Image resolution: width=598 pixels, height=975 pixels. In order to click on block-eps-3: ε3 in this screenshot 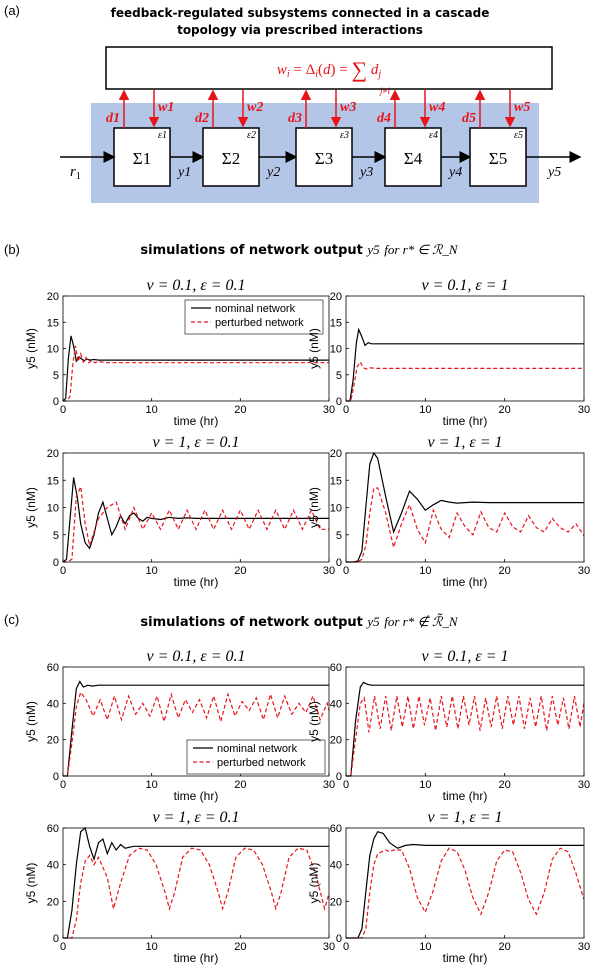, I will do `click(344, 135)`.